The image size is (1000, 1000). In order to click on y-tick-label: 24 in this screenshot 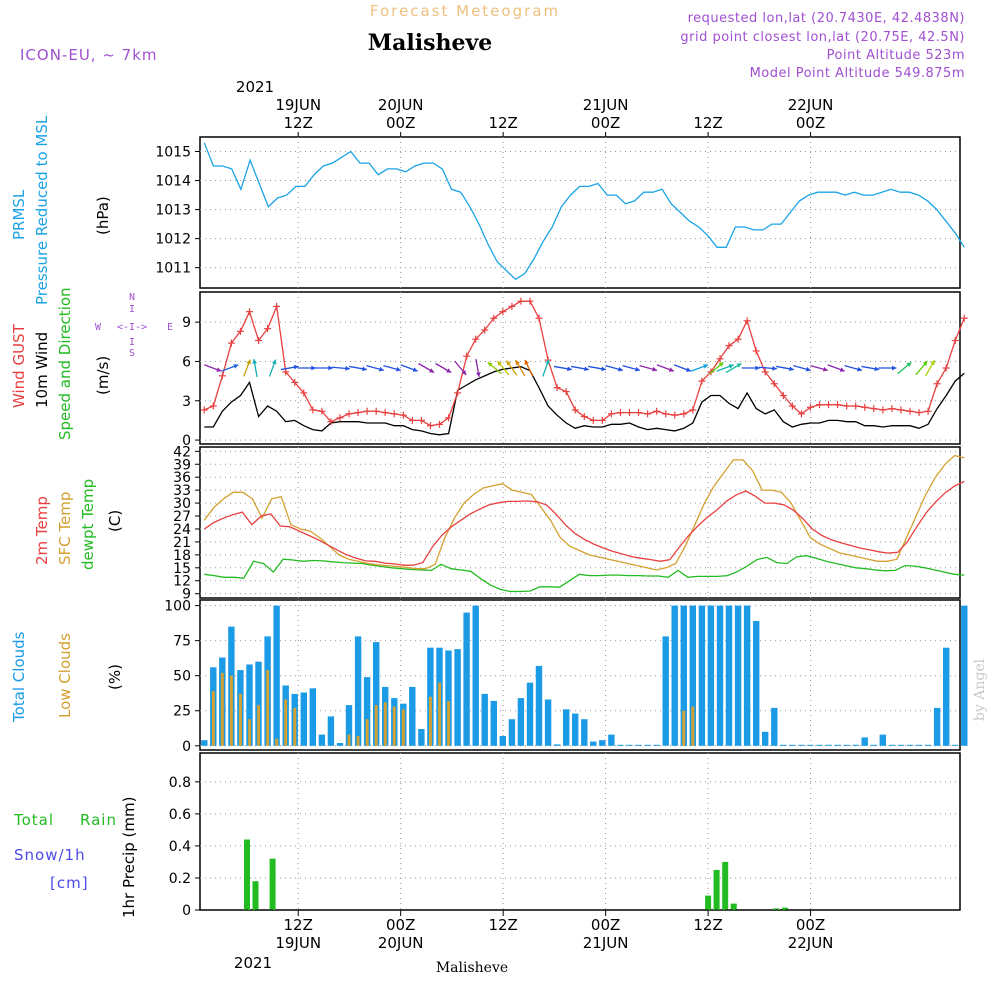, I will do `click(182, 530)`.